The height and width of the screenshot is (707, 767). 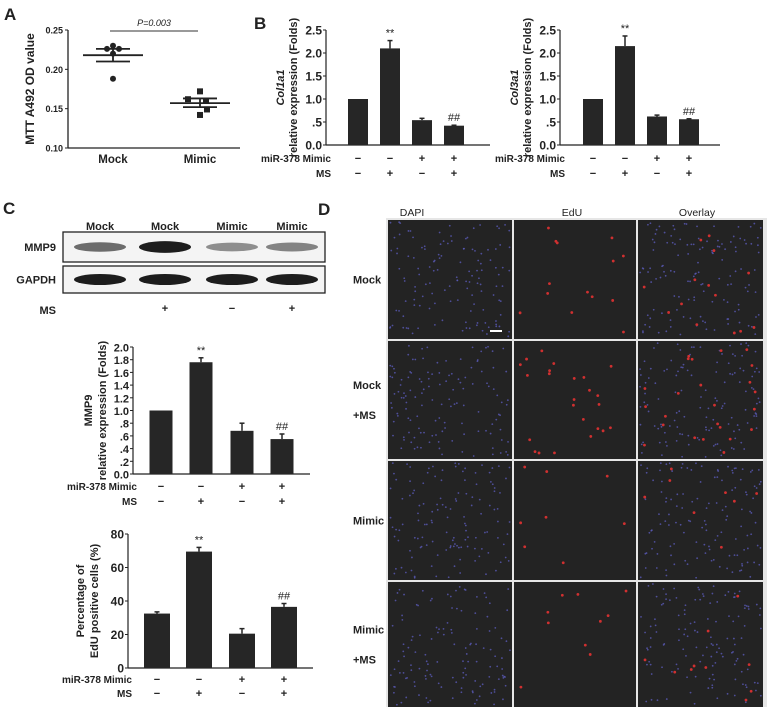 I want to click on micrograph-overlay, so click(x=700, y=644).